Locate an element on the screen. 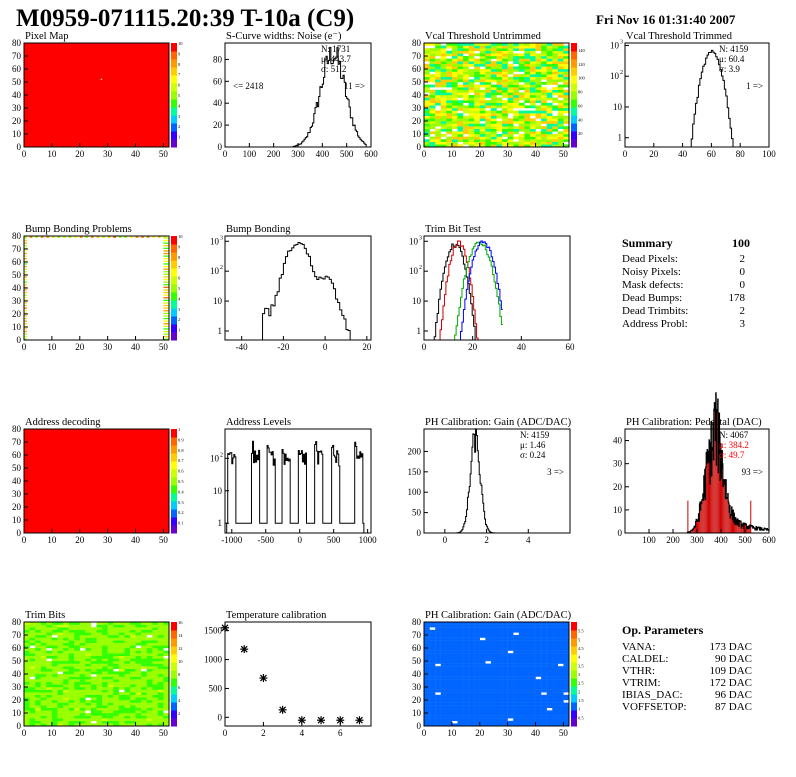  x-tick-label: 200 is located at coordinates (673, 540).